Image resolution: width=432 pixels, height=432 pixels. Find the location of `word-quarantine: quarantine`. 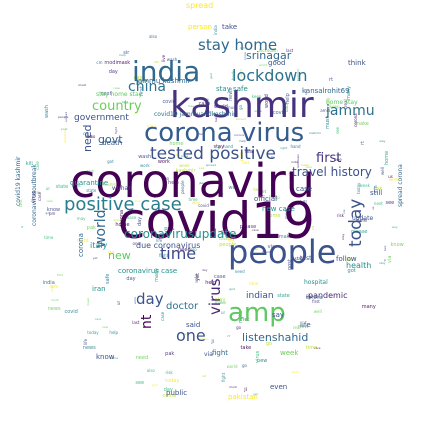

word-quarantine: quarantine is located at coordinates (89, 183).